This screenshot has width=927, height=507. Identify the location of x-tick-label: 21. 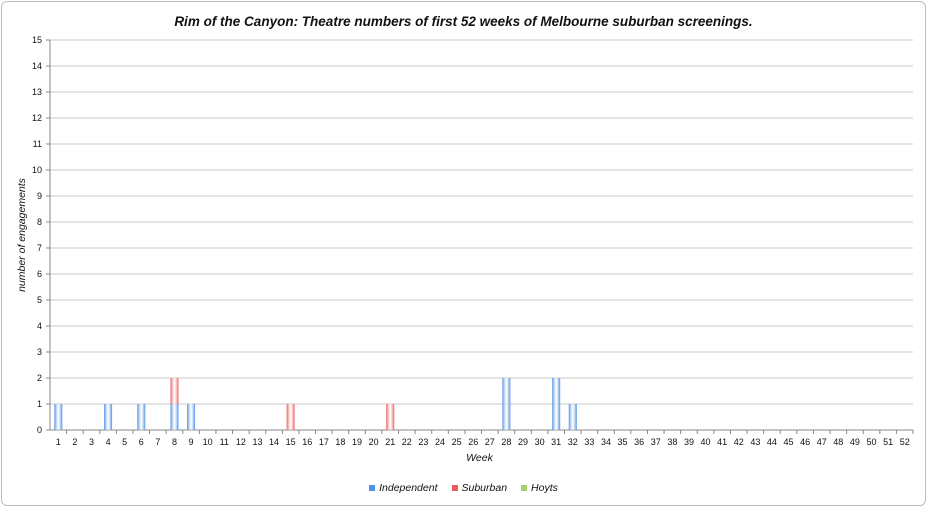
(390, 442).